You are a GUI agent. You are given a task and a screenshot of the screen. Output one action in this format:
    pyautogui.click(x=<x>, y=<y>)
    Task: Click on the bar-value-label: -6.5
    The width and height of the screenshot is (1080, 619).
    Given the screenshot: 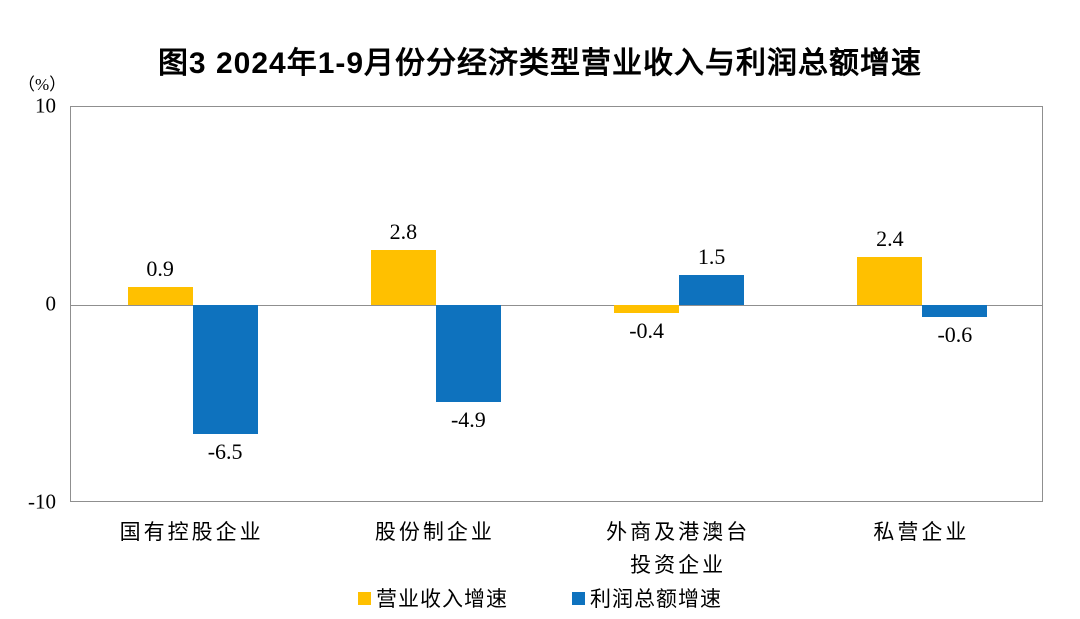 What is the action you would take?
    pyautogui.click(x=225, y=451)
    